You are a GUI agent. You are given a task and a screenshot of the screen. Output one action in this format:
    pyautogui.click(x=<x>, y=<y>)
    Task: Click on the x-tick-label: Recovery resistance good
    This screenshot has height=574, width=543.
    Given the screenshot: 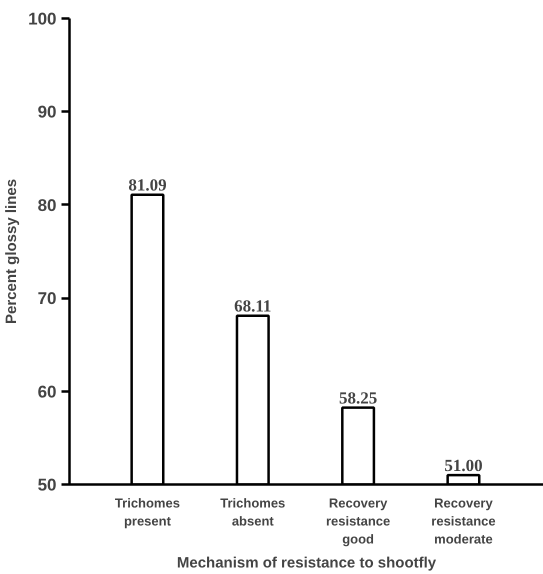 What is the action you would take?
    pyautogui.click(x=358, y=521)
    